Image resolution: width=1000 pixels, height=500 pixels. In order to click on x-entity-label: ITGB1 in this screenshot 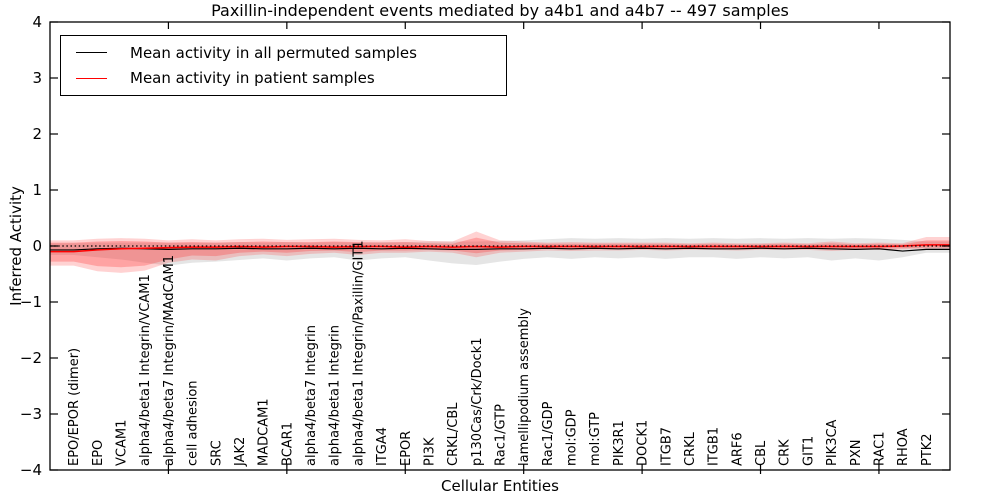, I will do `click(714, 446)`.